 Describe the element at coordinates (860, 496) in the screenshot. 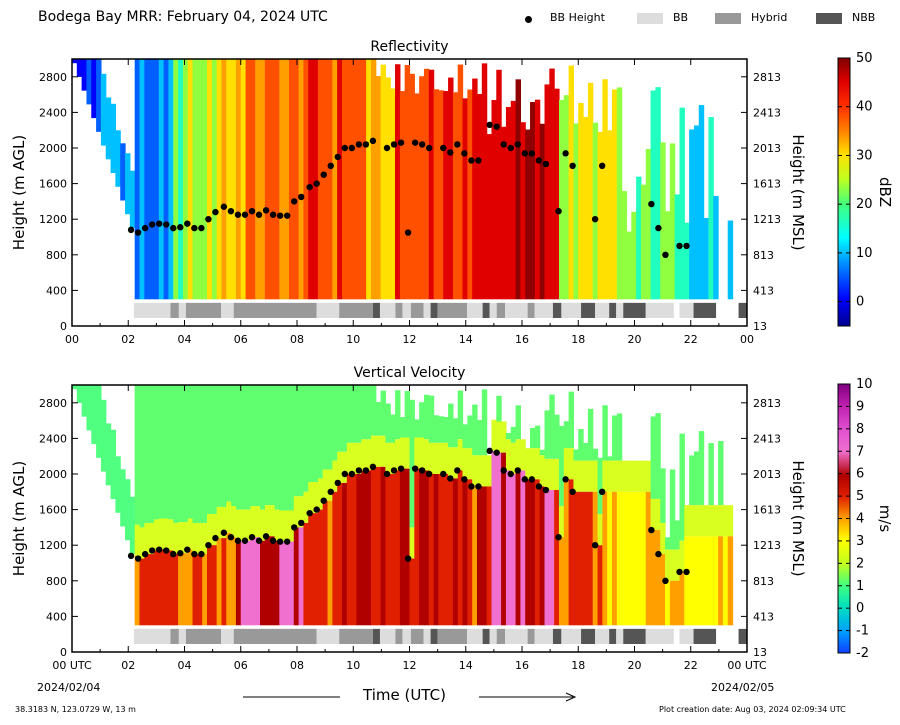

I see `colorbar-tick-label: 5` at that location.